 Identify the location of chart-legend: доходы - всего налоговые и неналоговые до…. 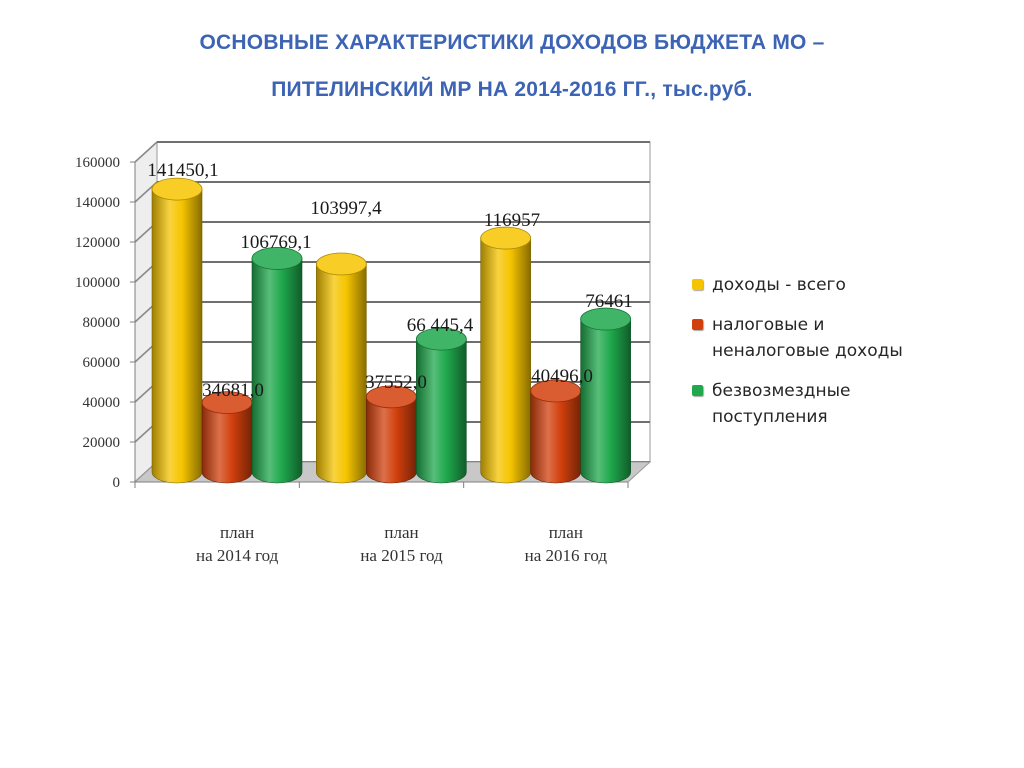
(840, 358).